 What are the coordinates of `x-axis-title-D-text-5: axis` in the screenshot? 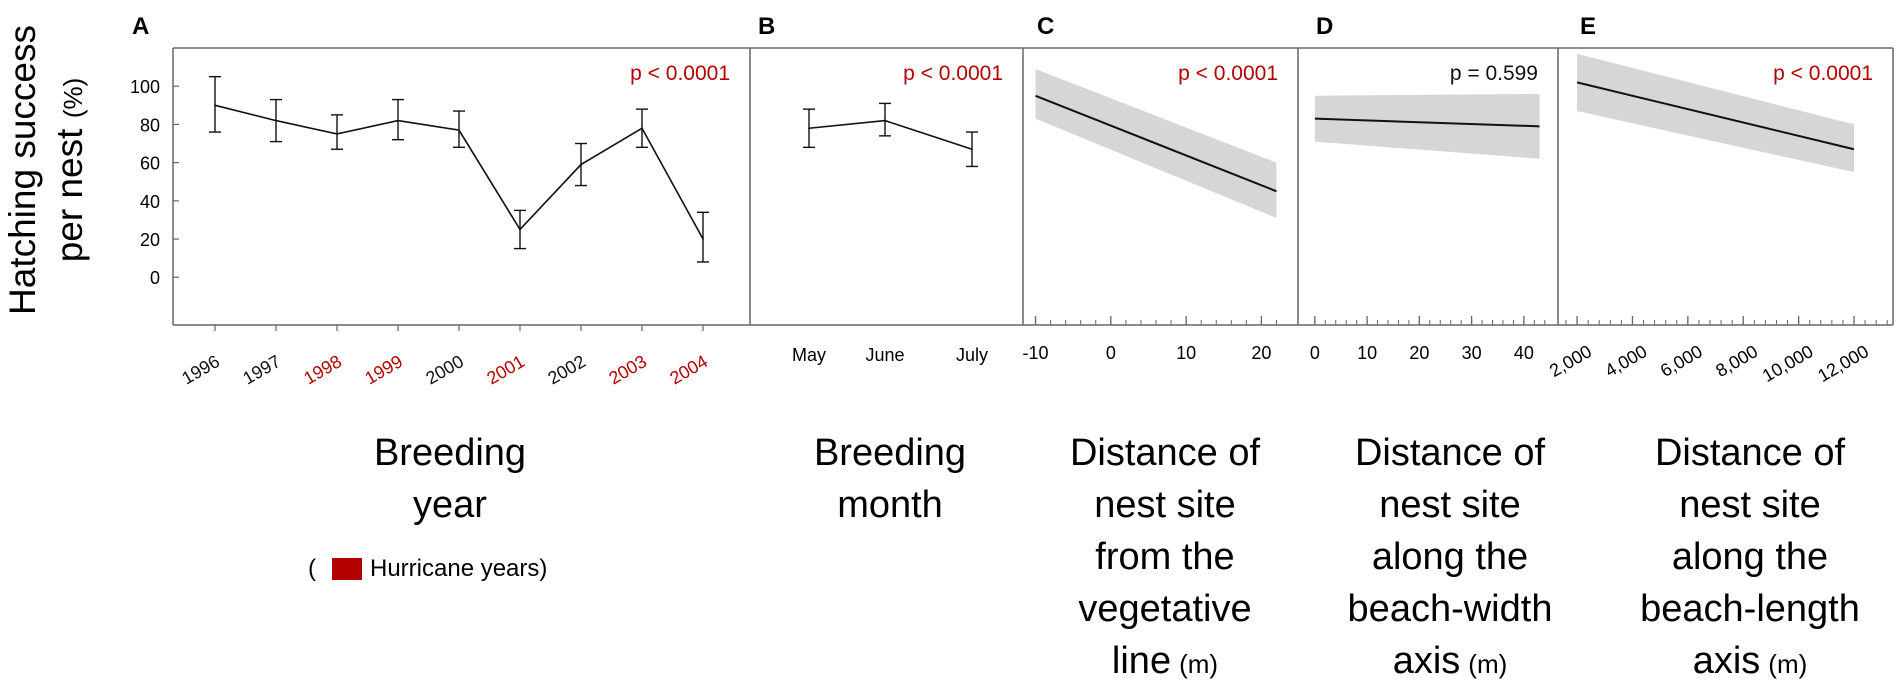 It's located at (1427, 661).